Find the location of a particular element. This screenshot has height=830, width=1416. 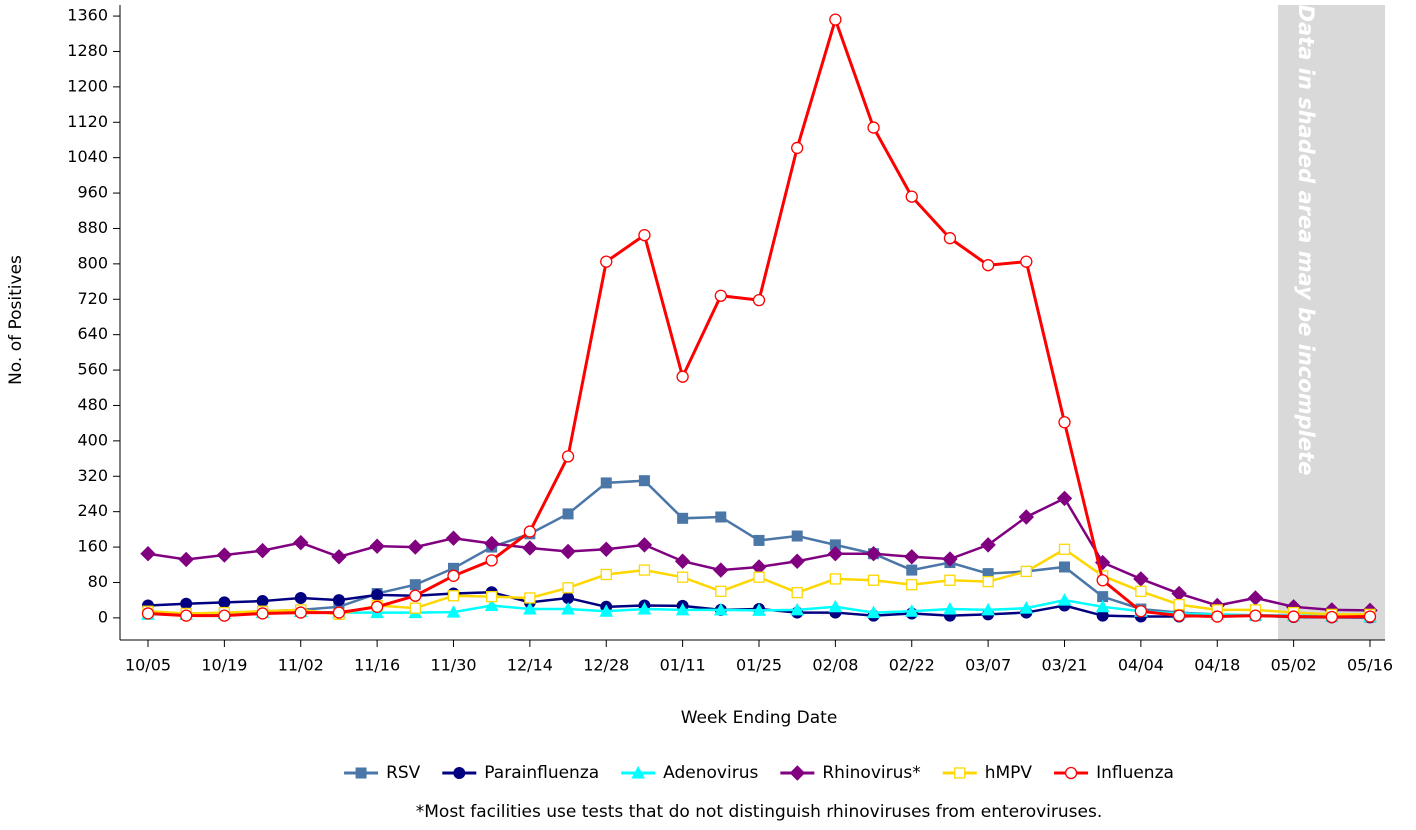

x-tick-label: 03/21 is located at coordinates (1064, 665).